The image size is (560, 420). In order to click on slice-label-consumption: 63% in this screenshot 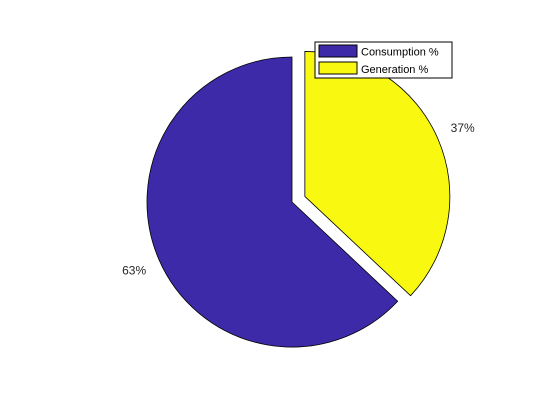, I will do `click(134, 270)`.